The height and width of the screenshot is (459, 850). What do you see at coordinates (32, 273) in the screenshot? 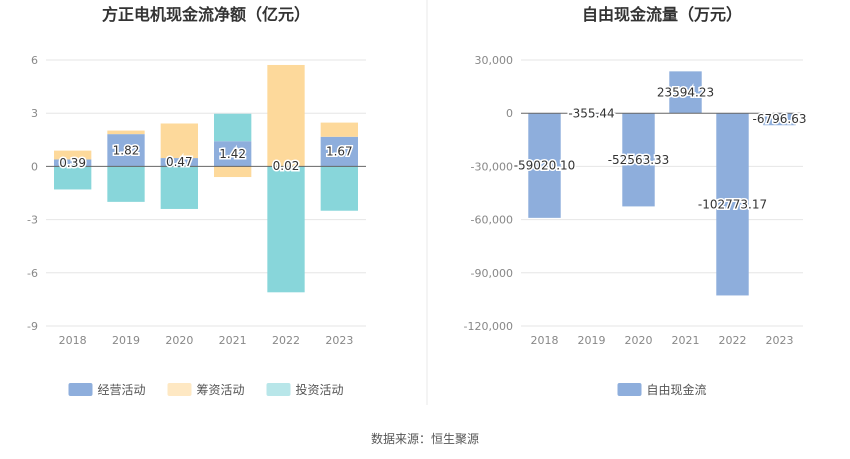
I see `y-tick-label: -6` at bounding box center [32, 273].